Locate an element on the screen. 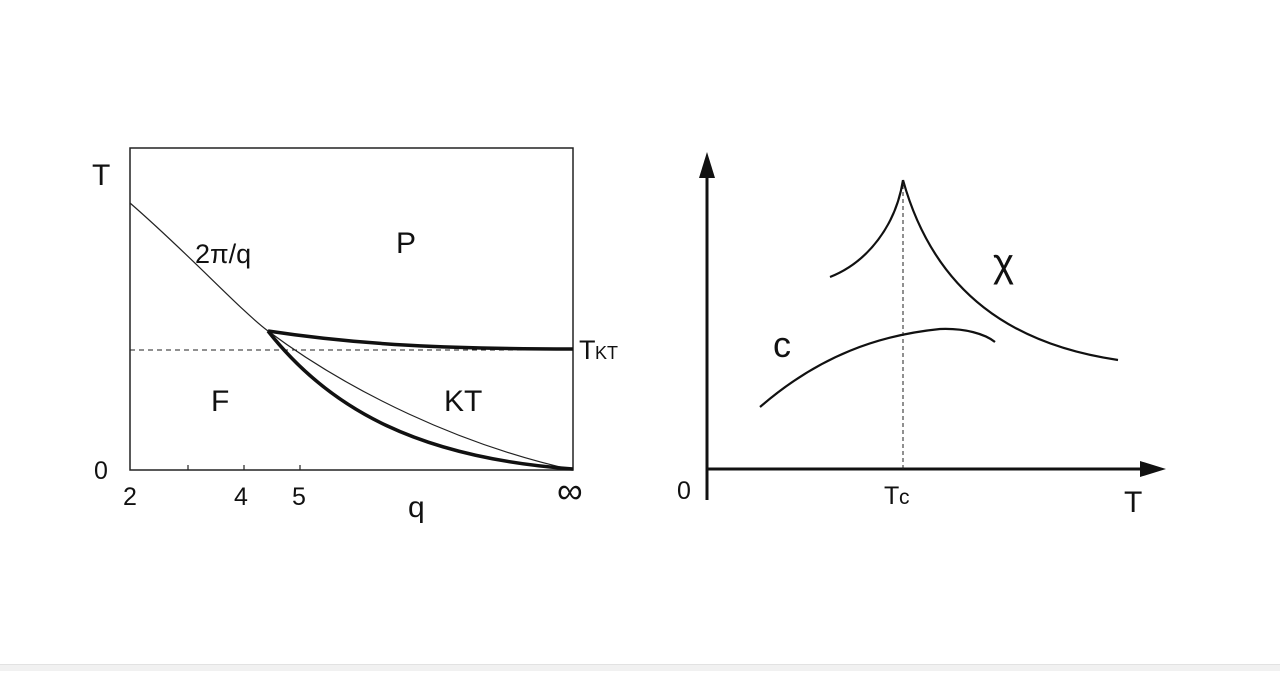 Image resolution: width=1280 pixels, height=675 pixels. tc-label: T c is located at coordinates (897, 496).